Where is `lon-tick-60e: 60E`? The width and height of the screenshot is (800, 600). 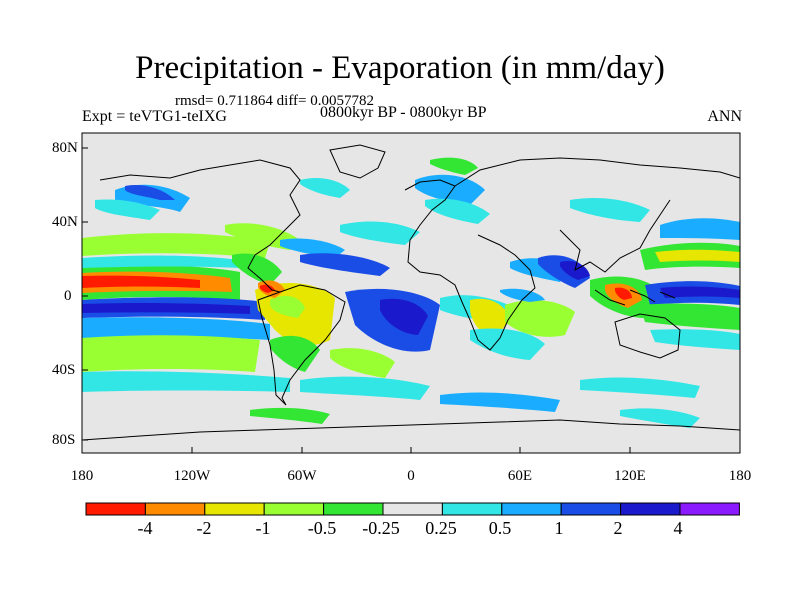 lon-tick-60e: 60E is located at coordinates (520, 476).